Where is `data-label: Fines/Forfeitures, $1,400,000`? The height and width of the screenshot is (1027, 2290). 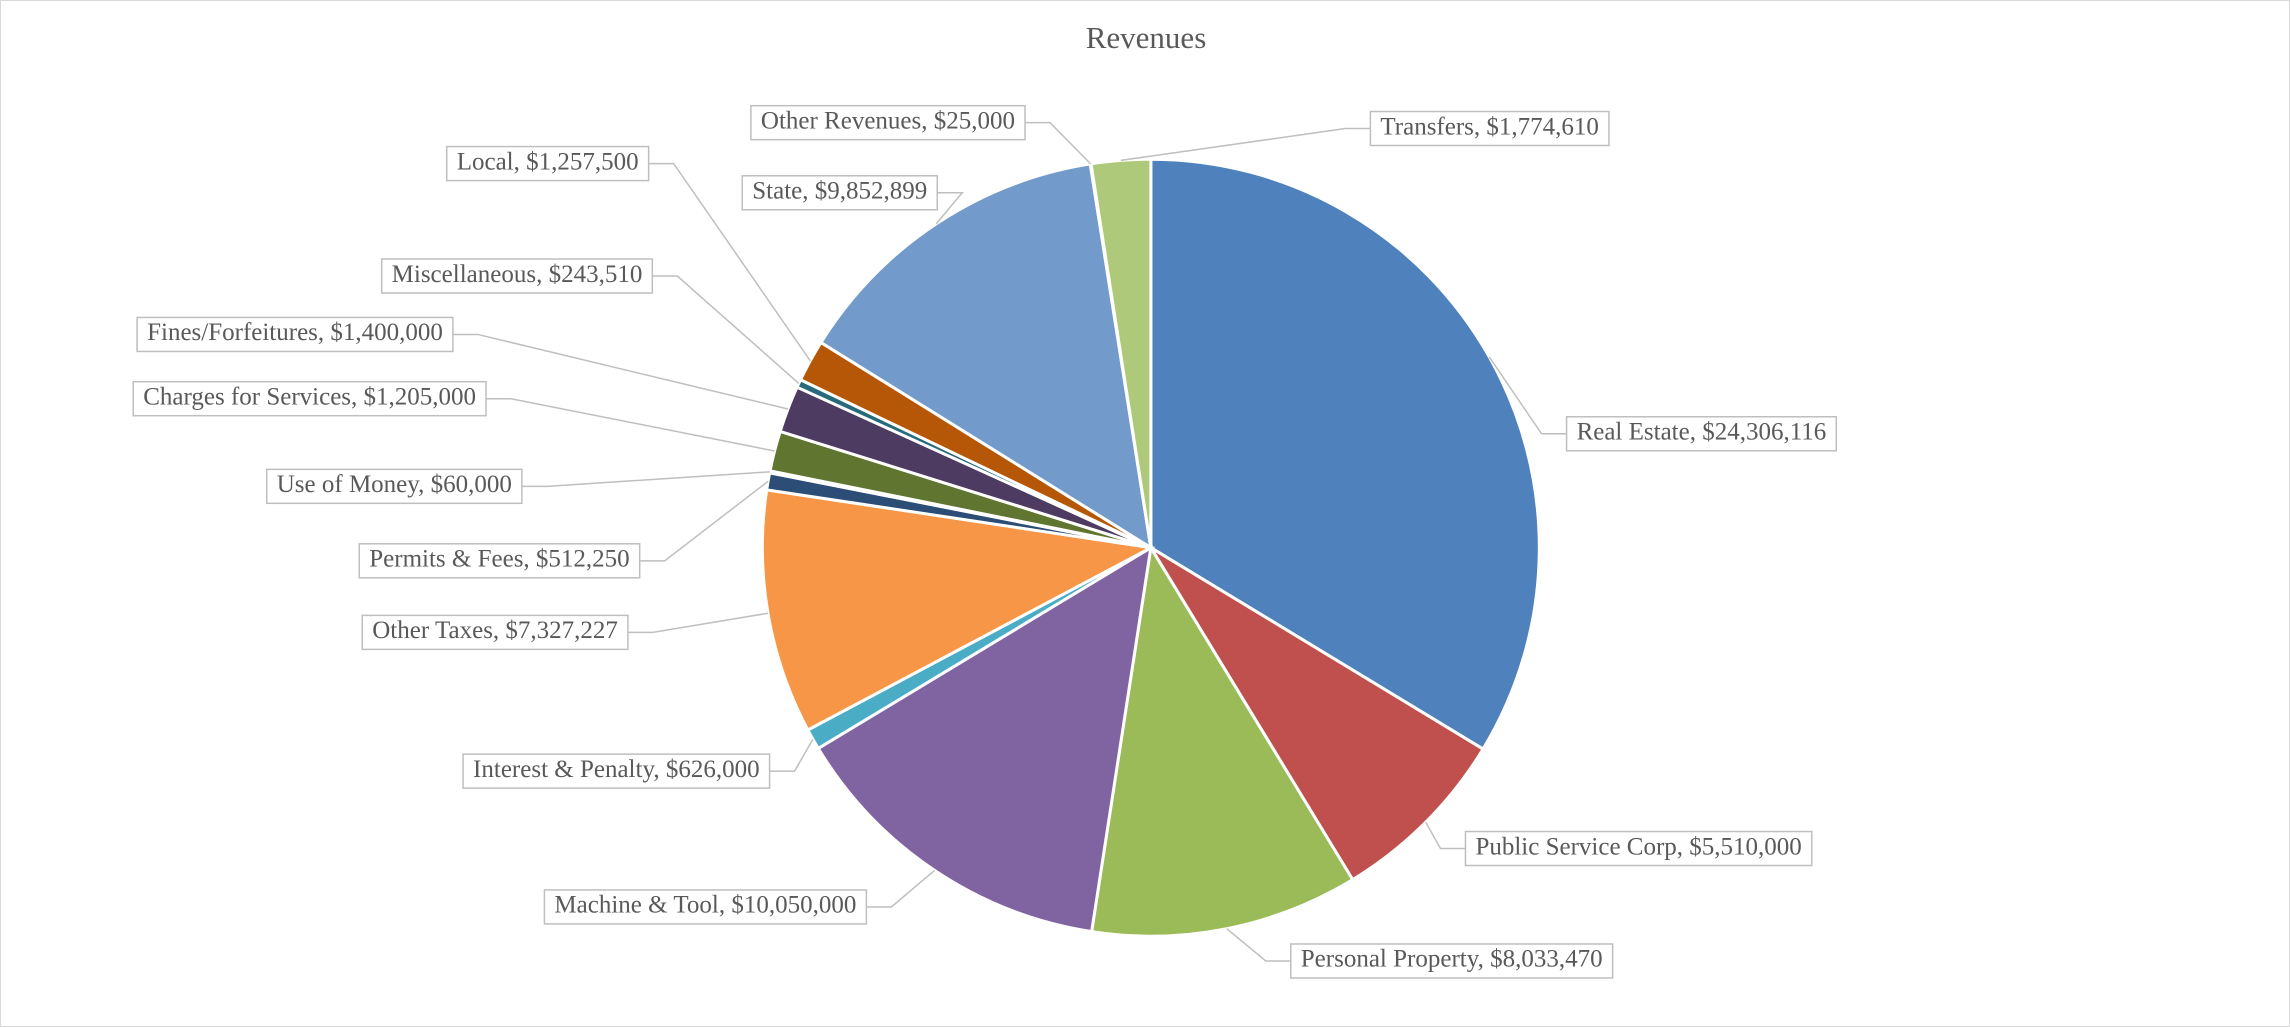
data-label: Fines/Forfeitures, $1,400,000 is located at coordinates (295, 332).